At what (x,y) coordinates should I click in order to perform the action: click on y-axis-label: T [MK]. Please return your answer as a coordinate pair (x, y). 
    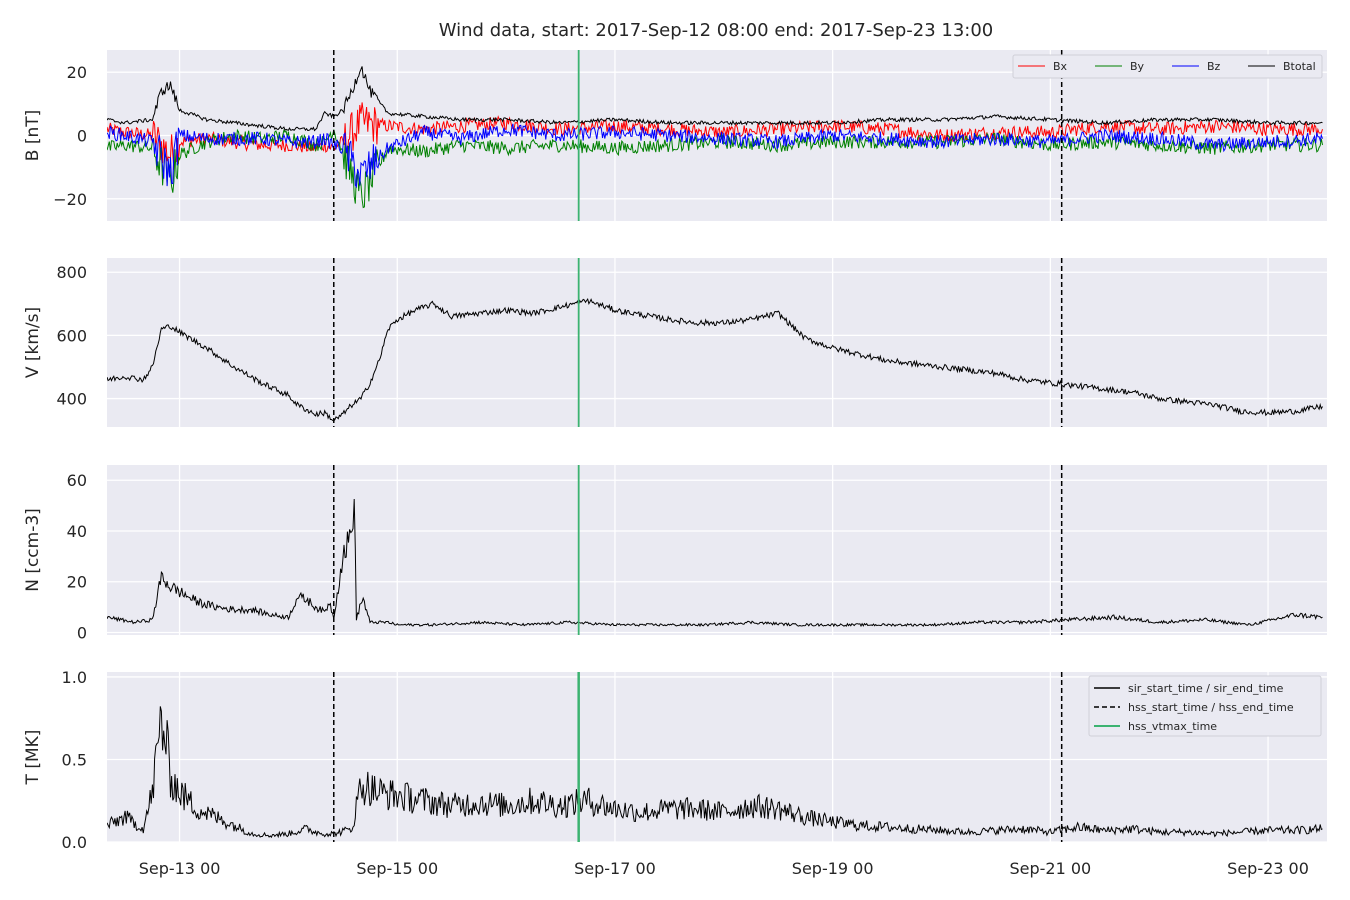
    Looking at the image, I should click on (33, 758).